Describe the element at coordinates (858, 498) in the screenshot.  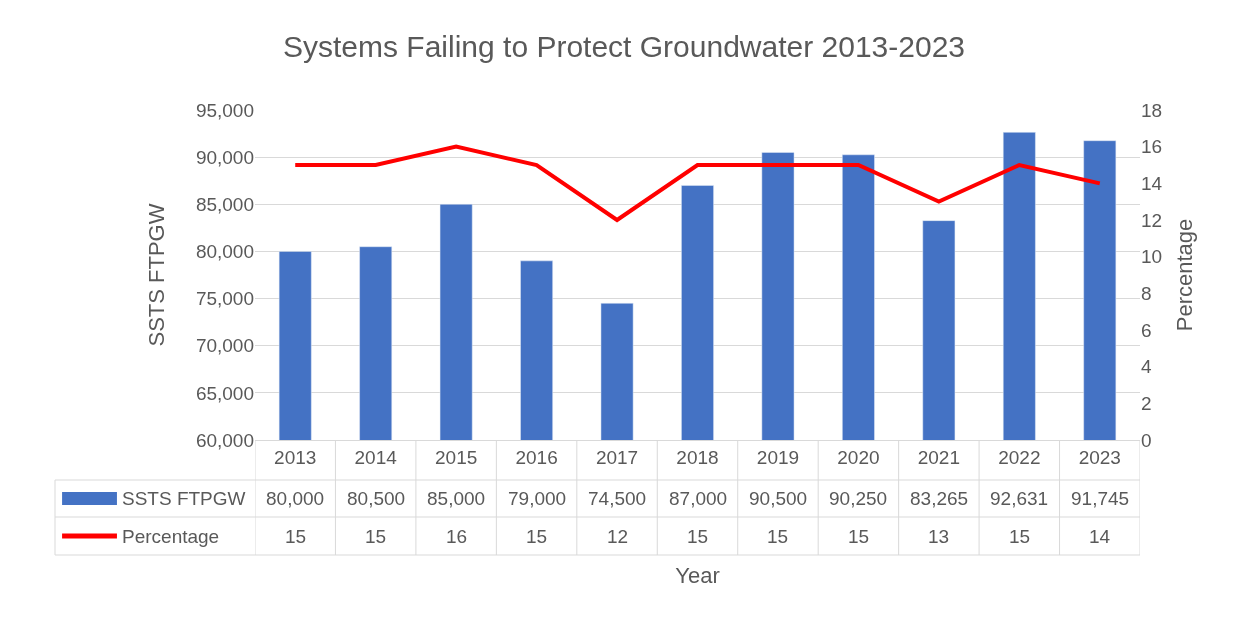
I see `data-label: 90,250` at that location.